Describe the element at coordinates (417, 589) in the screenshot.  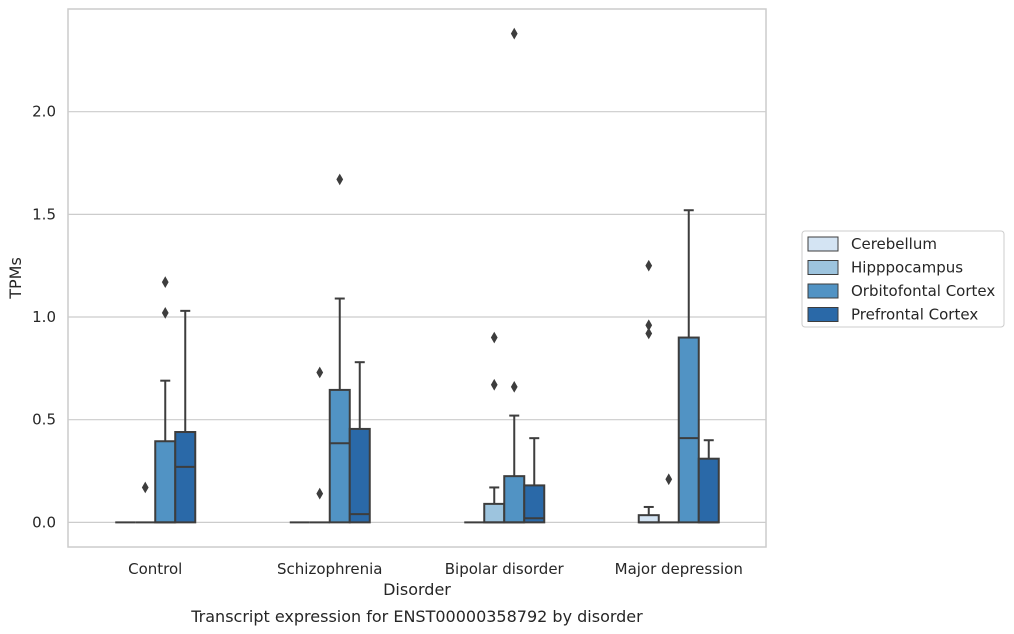
I see `x-axis-title: Disorder` at that location.